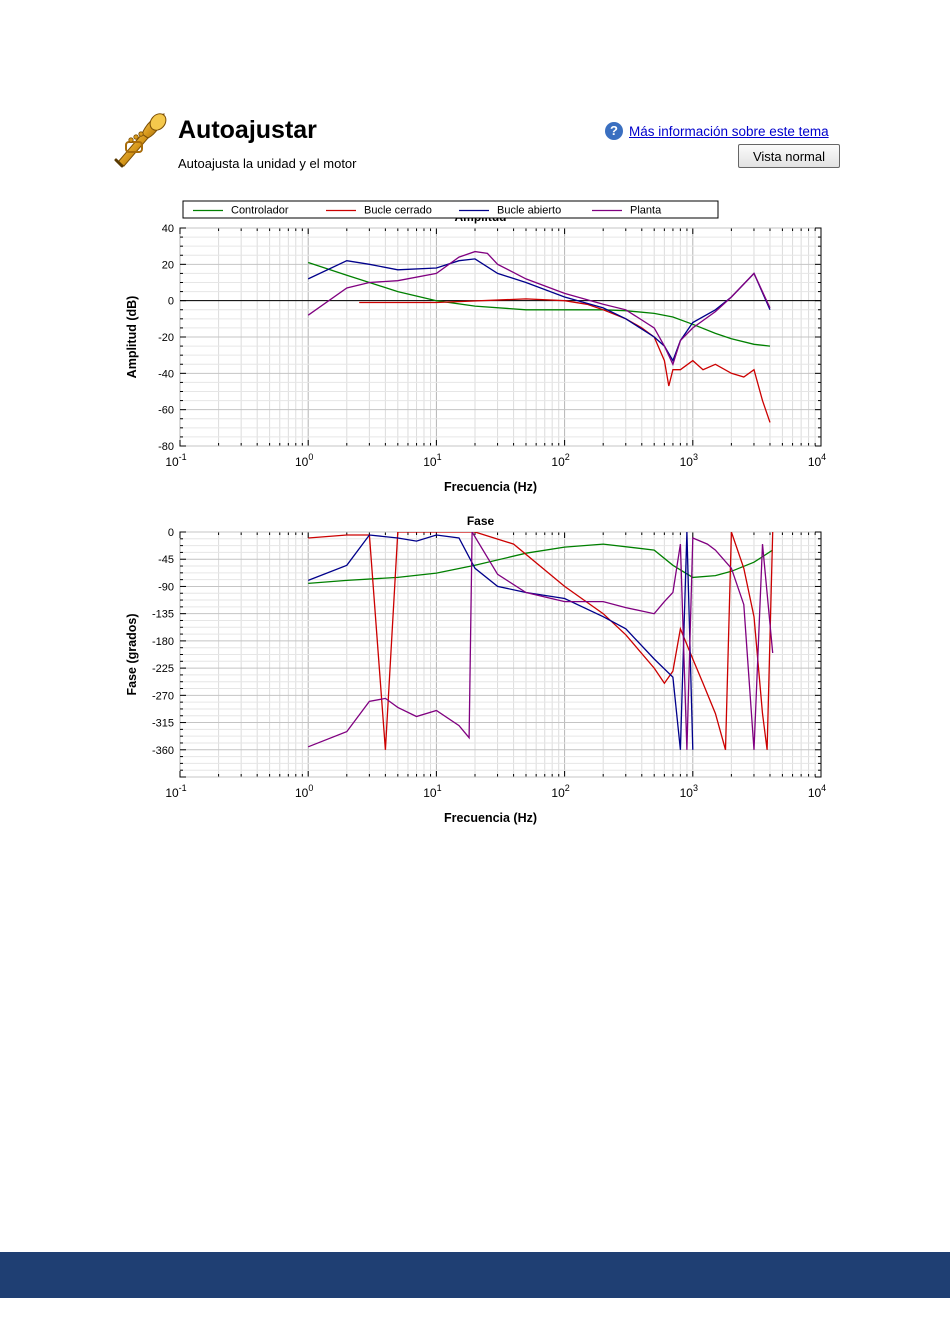  I want to click on legend-label-bucle-cerrado: Bucle cerrado, so click(398, 211).